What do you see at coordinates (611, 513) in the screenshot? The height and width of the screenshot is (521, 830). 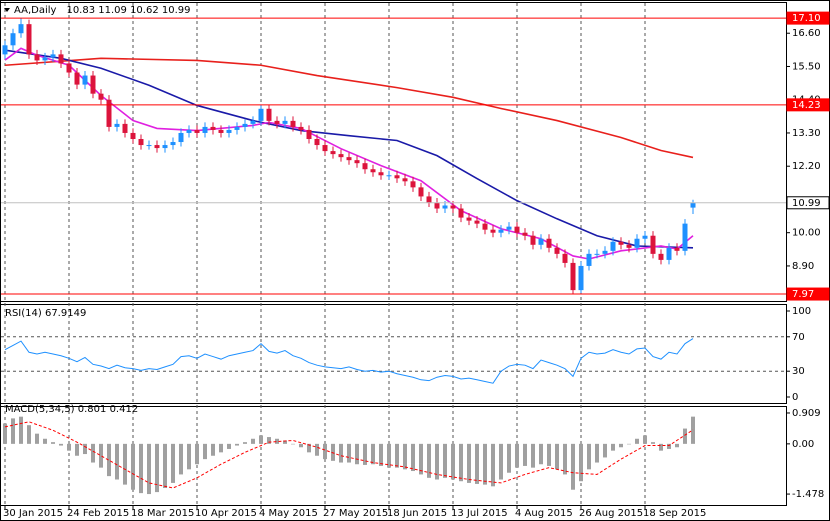 I see `x-tick-label: 26 Aug 2015` at bounding box center [611, 513].